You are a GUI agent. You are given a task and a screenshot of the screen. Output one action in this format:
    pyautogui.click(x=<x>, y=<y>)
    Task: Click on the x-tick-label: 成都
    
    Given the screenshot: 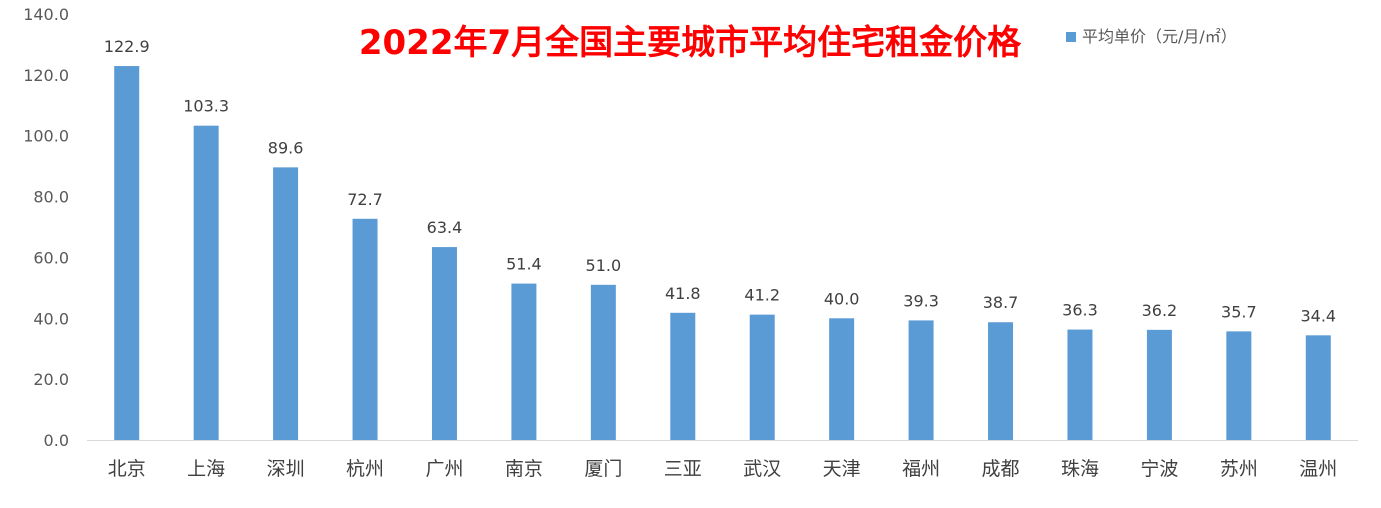 What is the action you would take?
    pyautogui.click(x=1001, y=469)
    